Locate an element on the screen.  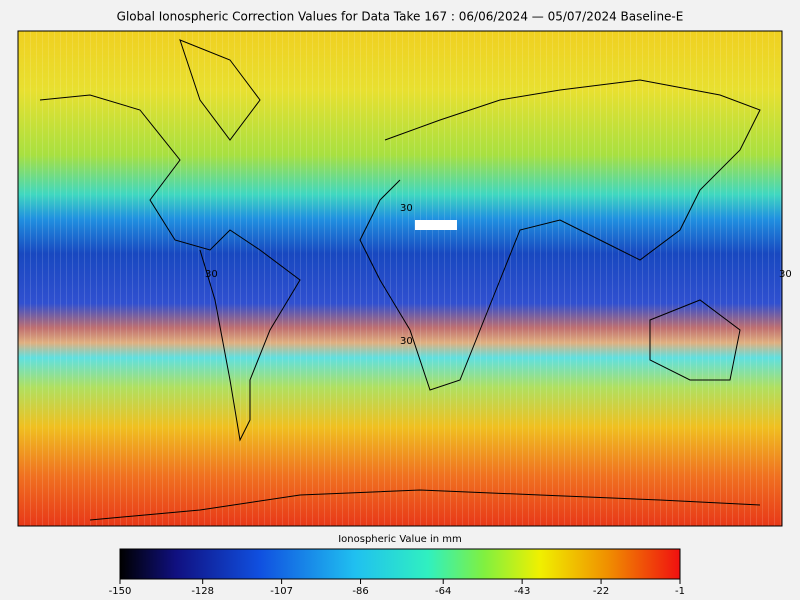
tick-label: -128 is located at coordinates (202, 591).